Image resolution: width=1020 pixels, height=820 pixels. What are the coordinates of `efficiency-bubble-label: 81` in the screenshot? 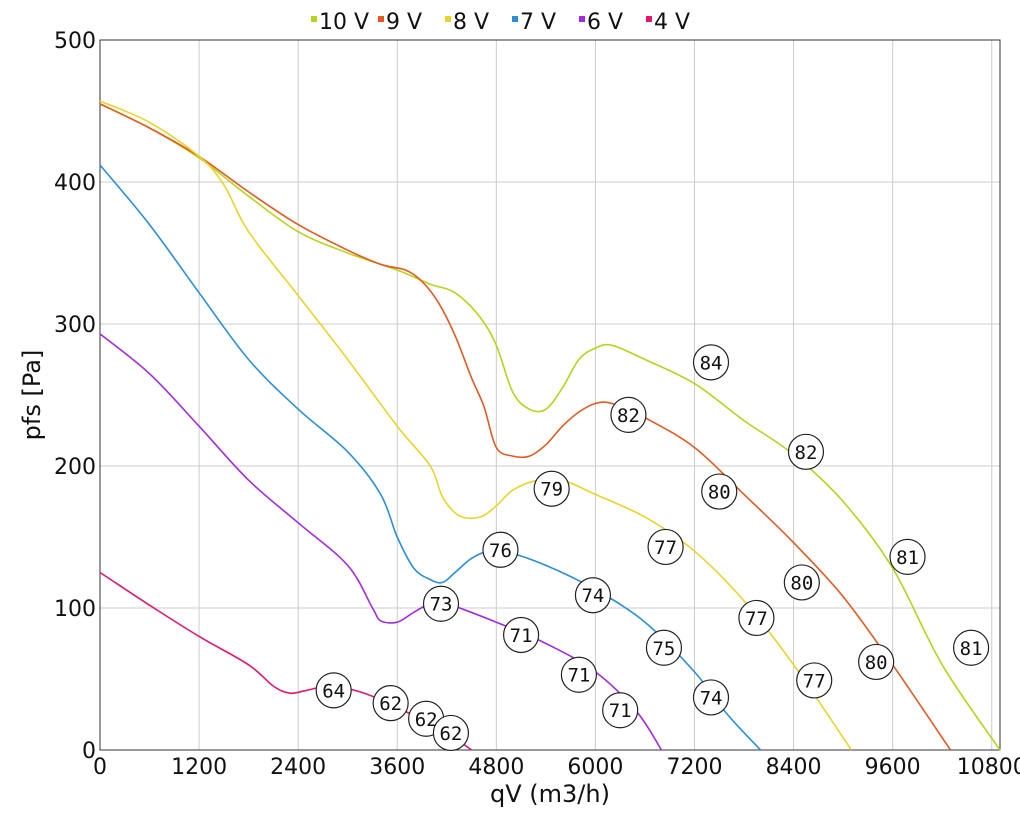 It's located at (907, 558).